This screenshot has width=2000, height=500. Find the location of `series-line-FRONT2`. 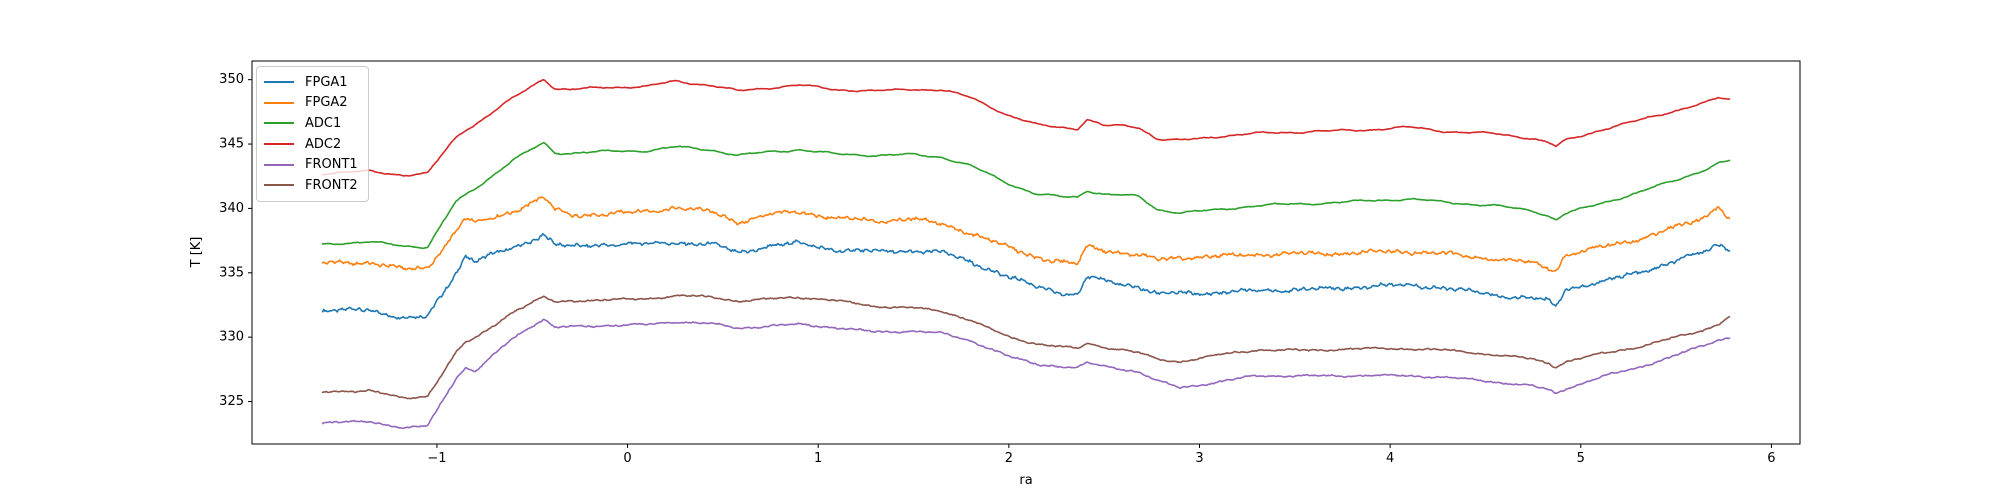

series-line-FRONT2 is located at coordinates (1026, 347).